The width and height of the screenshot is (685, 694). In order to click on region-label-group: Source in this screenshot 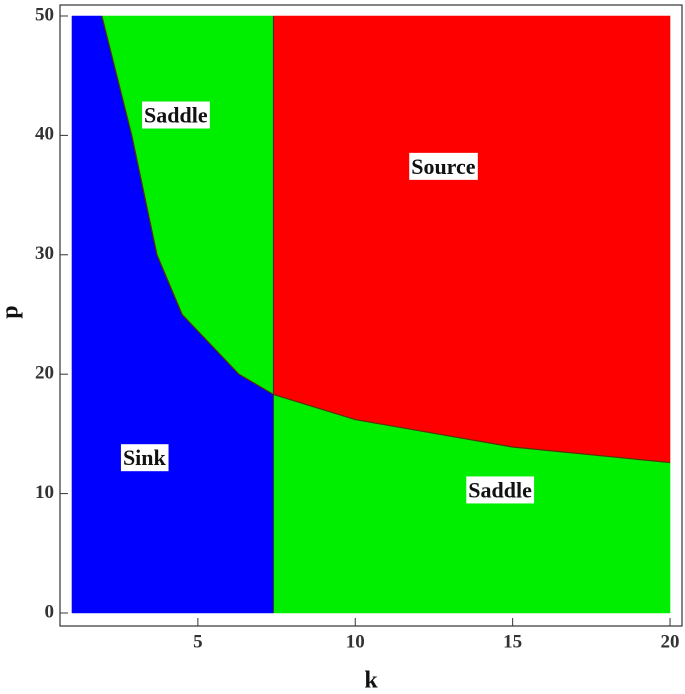, I will do `click(443, 166)`.